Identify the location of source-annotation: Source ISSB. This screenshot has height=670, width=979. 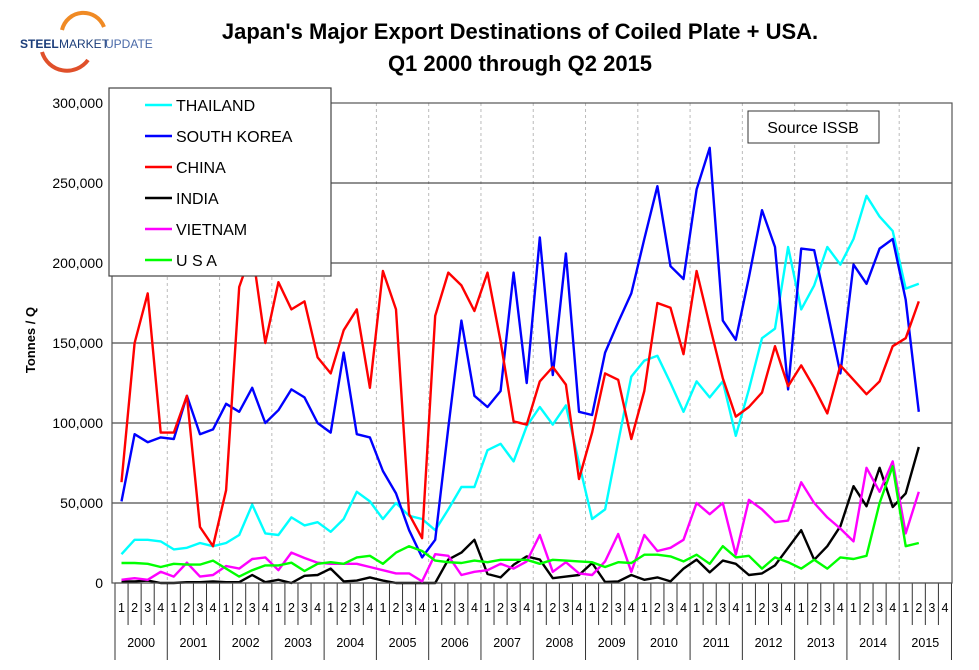
(813, 127).